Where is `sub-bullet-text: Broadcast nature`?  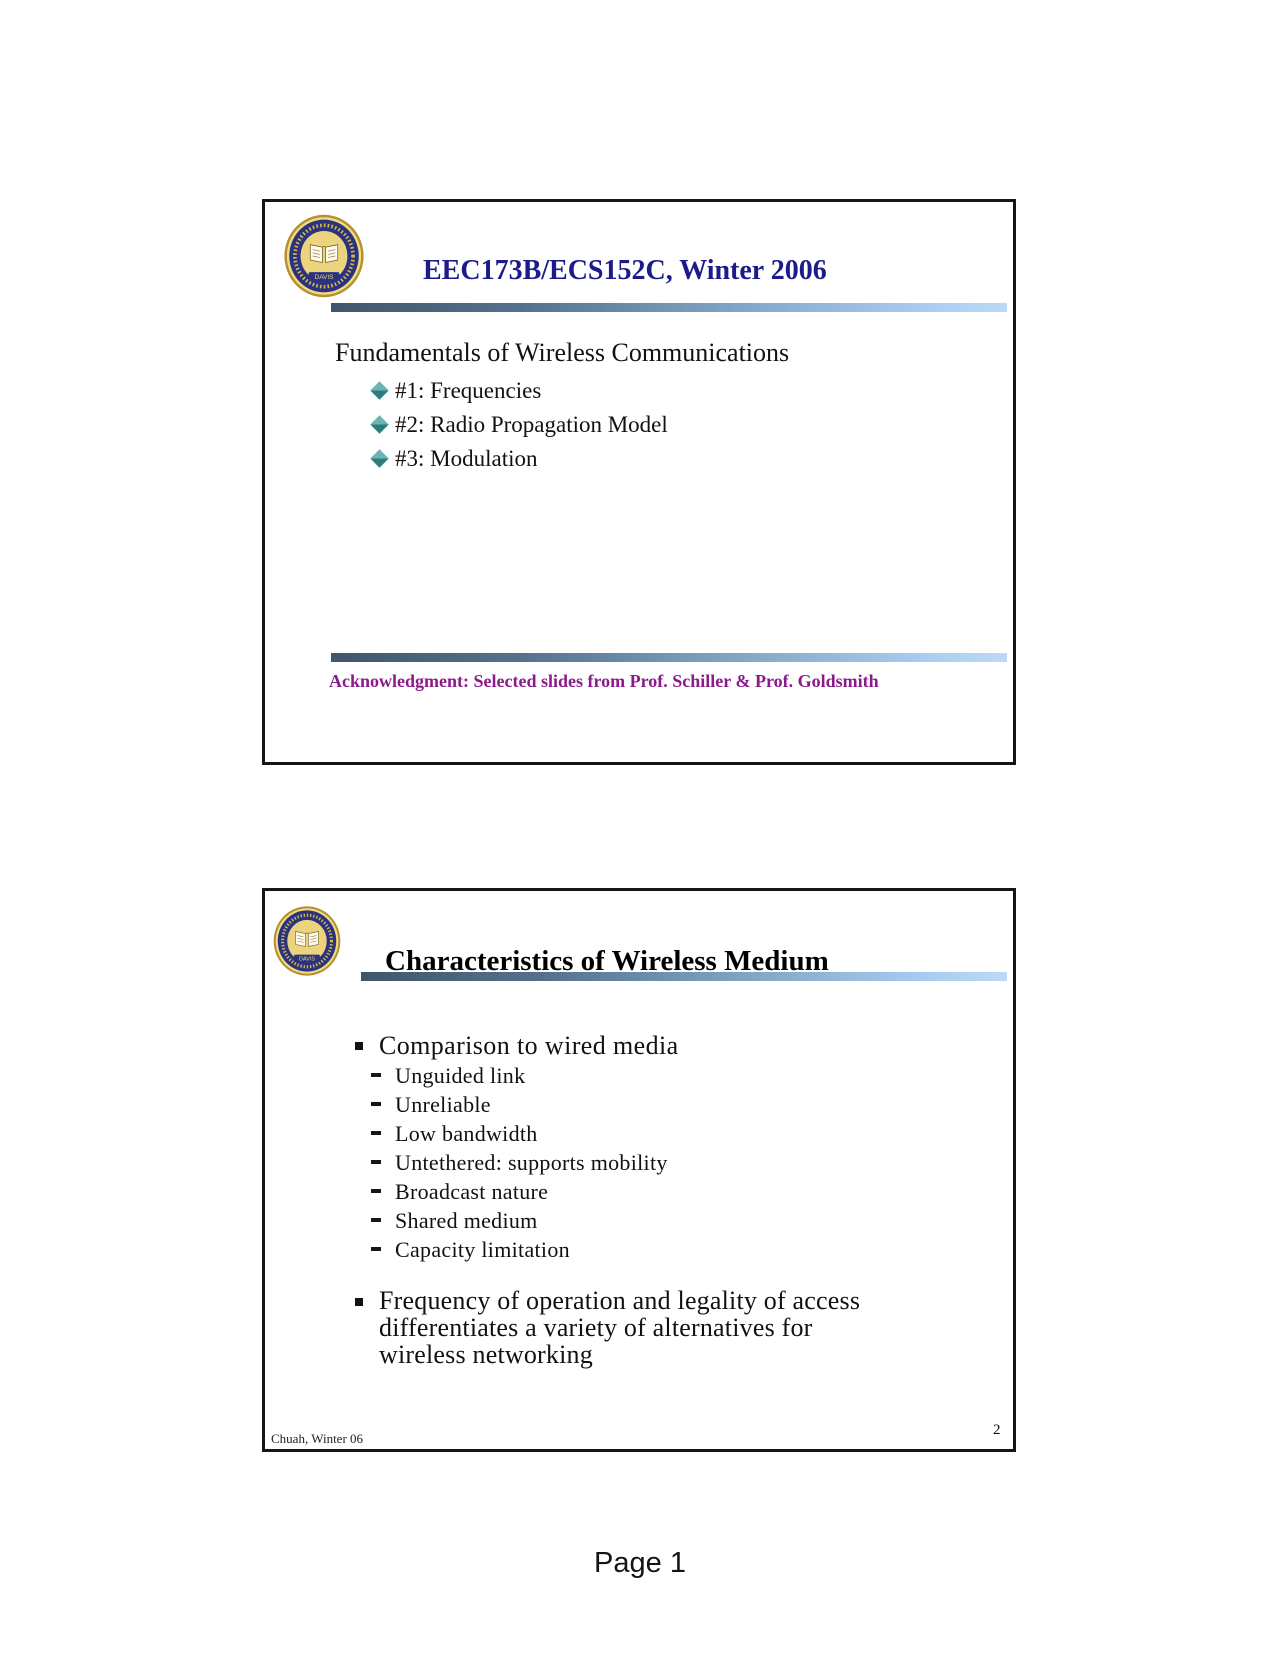 sub-bullet-text: Broadcast nature is located at coordinates (472, 1191).